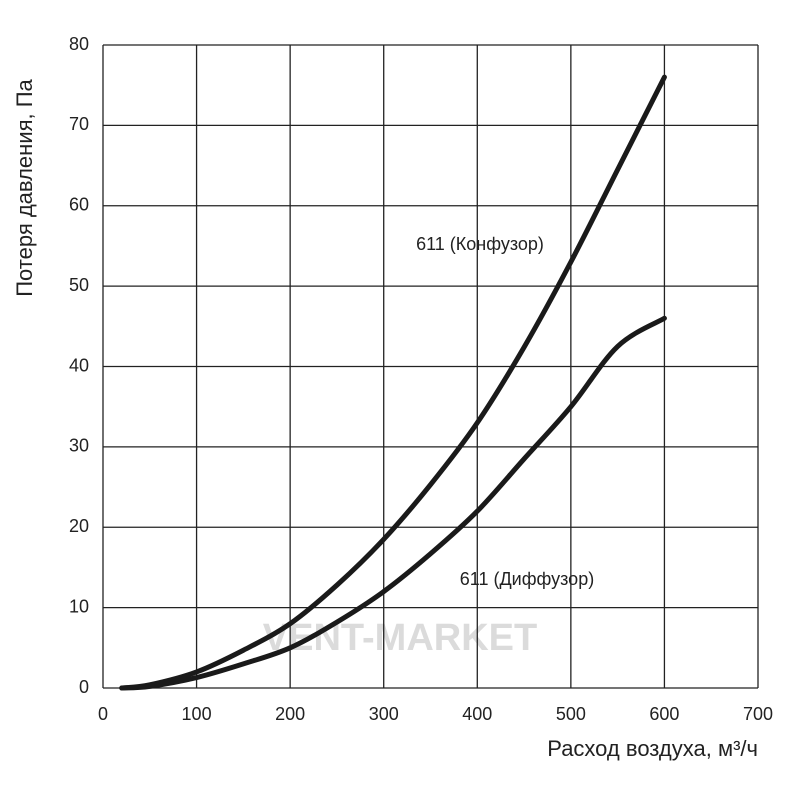  I want to click on x-tick-label: 0, so click(103, 714).